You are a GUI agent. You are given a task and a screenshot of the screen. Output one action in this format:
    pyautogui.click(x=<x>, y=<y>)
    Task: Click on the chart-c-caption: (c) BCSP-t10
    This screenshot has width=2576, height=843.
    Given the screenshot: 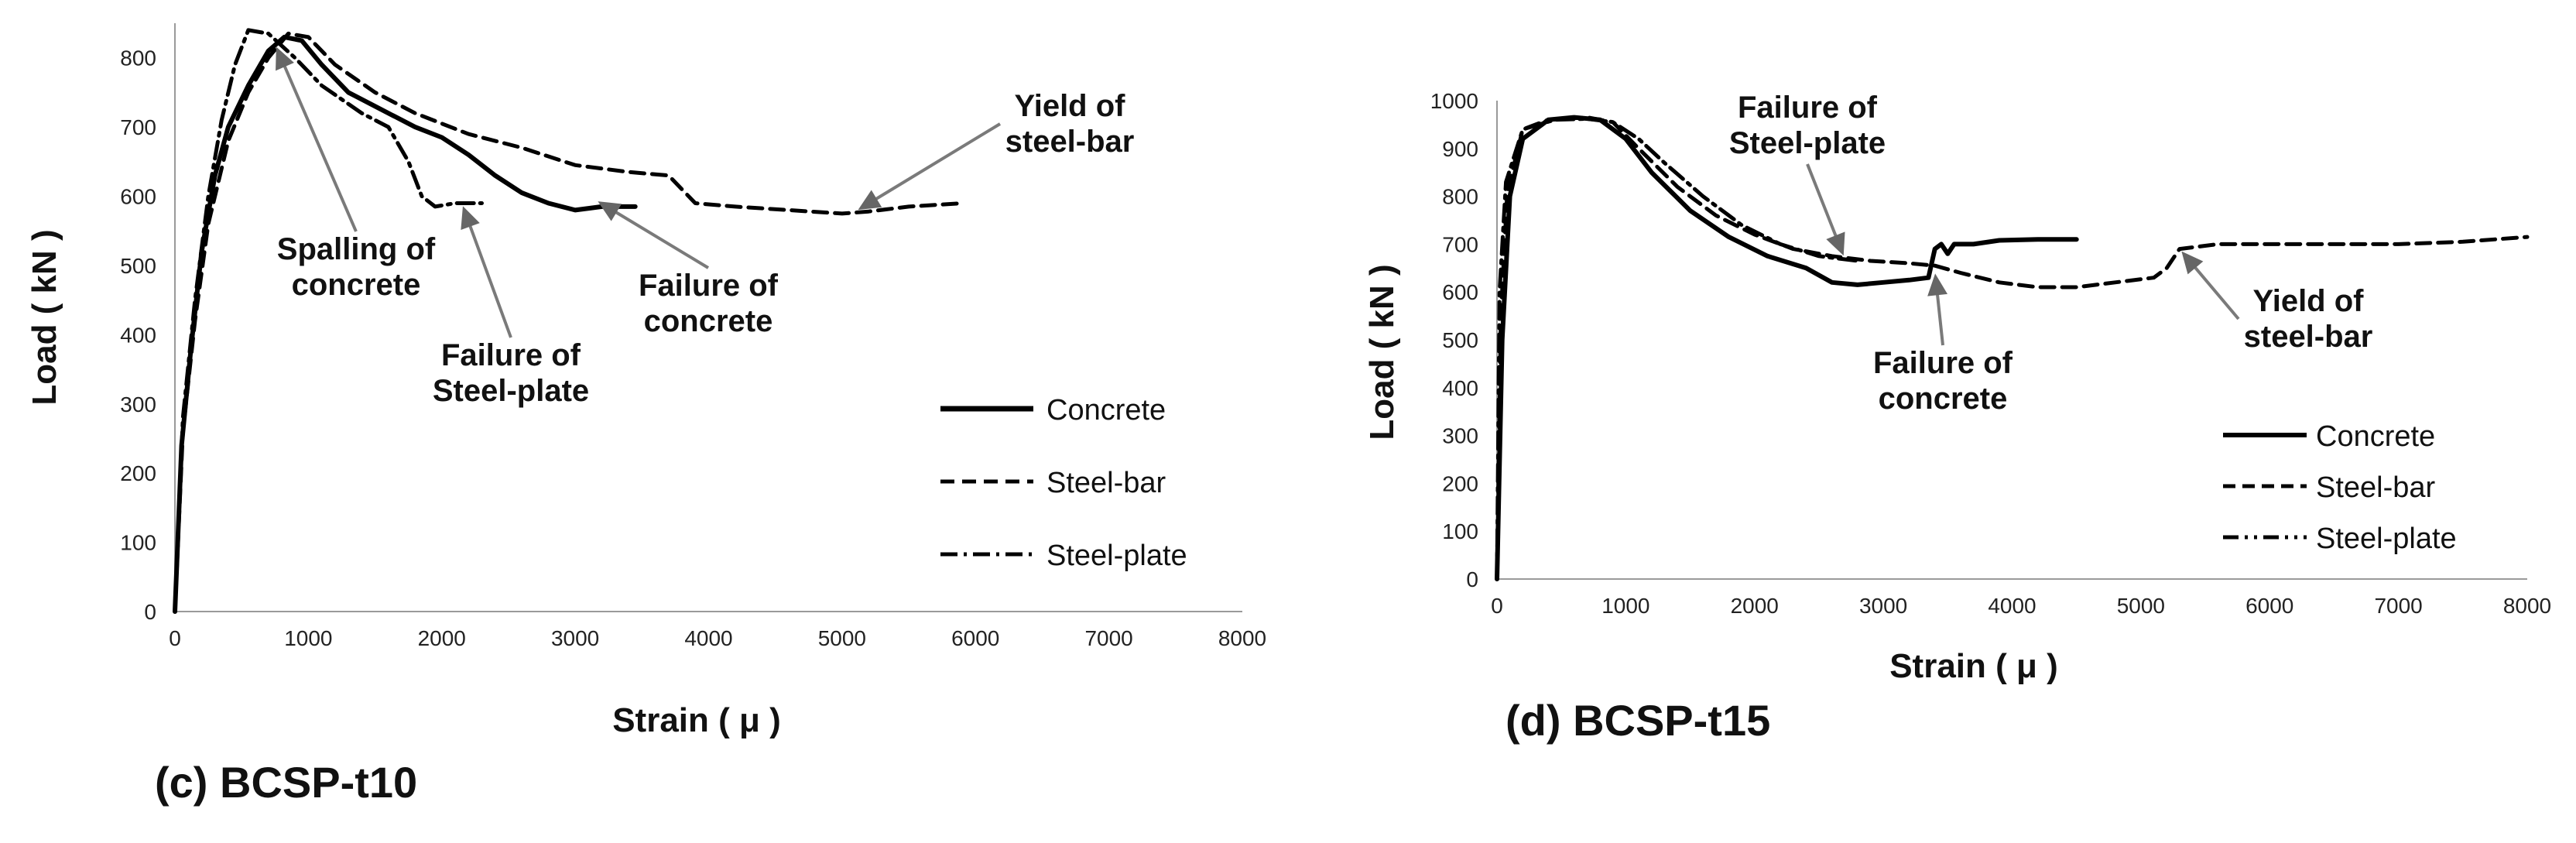 What is the action you would take?
    pyautogui.click(x=286, y=782)
    